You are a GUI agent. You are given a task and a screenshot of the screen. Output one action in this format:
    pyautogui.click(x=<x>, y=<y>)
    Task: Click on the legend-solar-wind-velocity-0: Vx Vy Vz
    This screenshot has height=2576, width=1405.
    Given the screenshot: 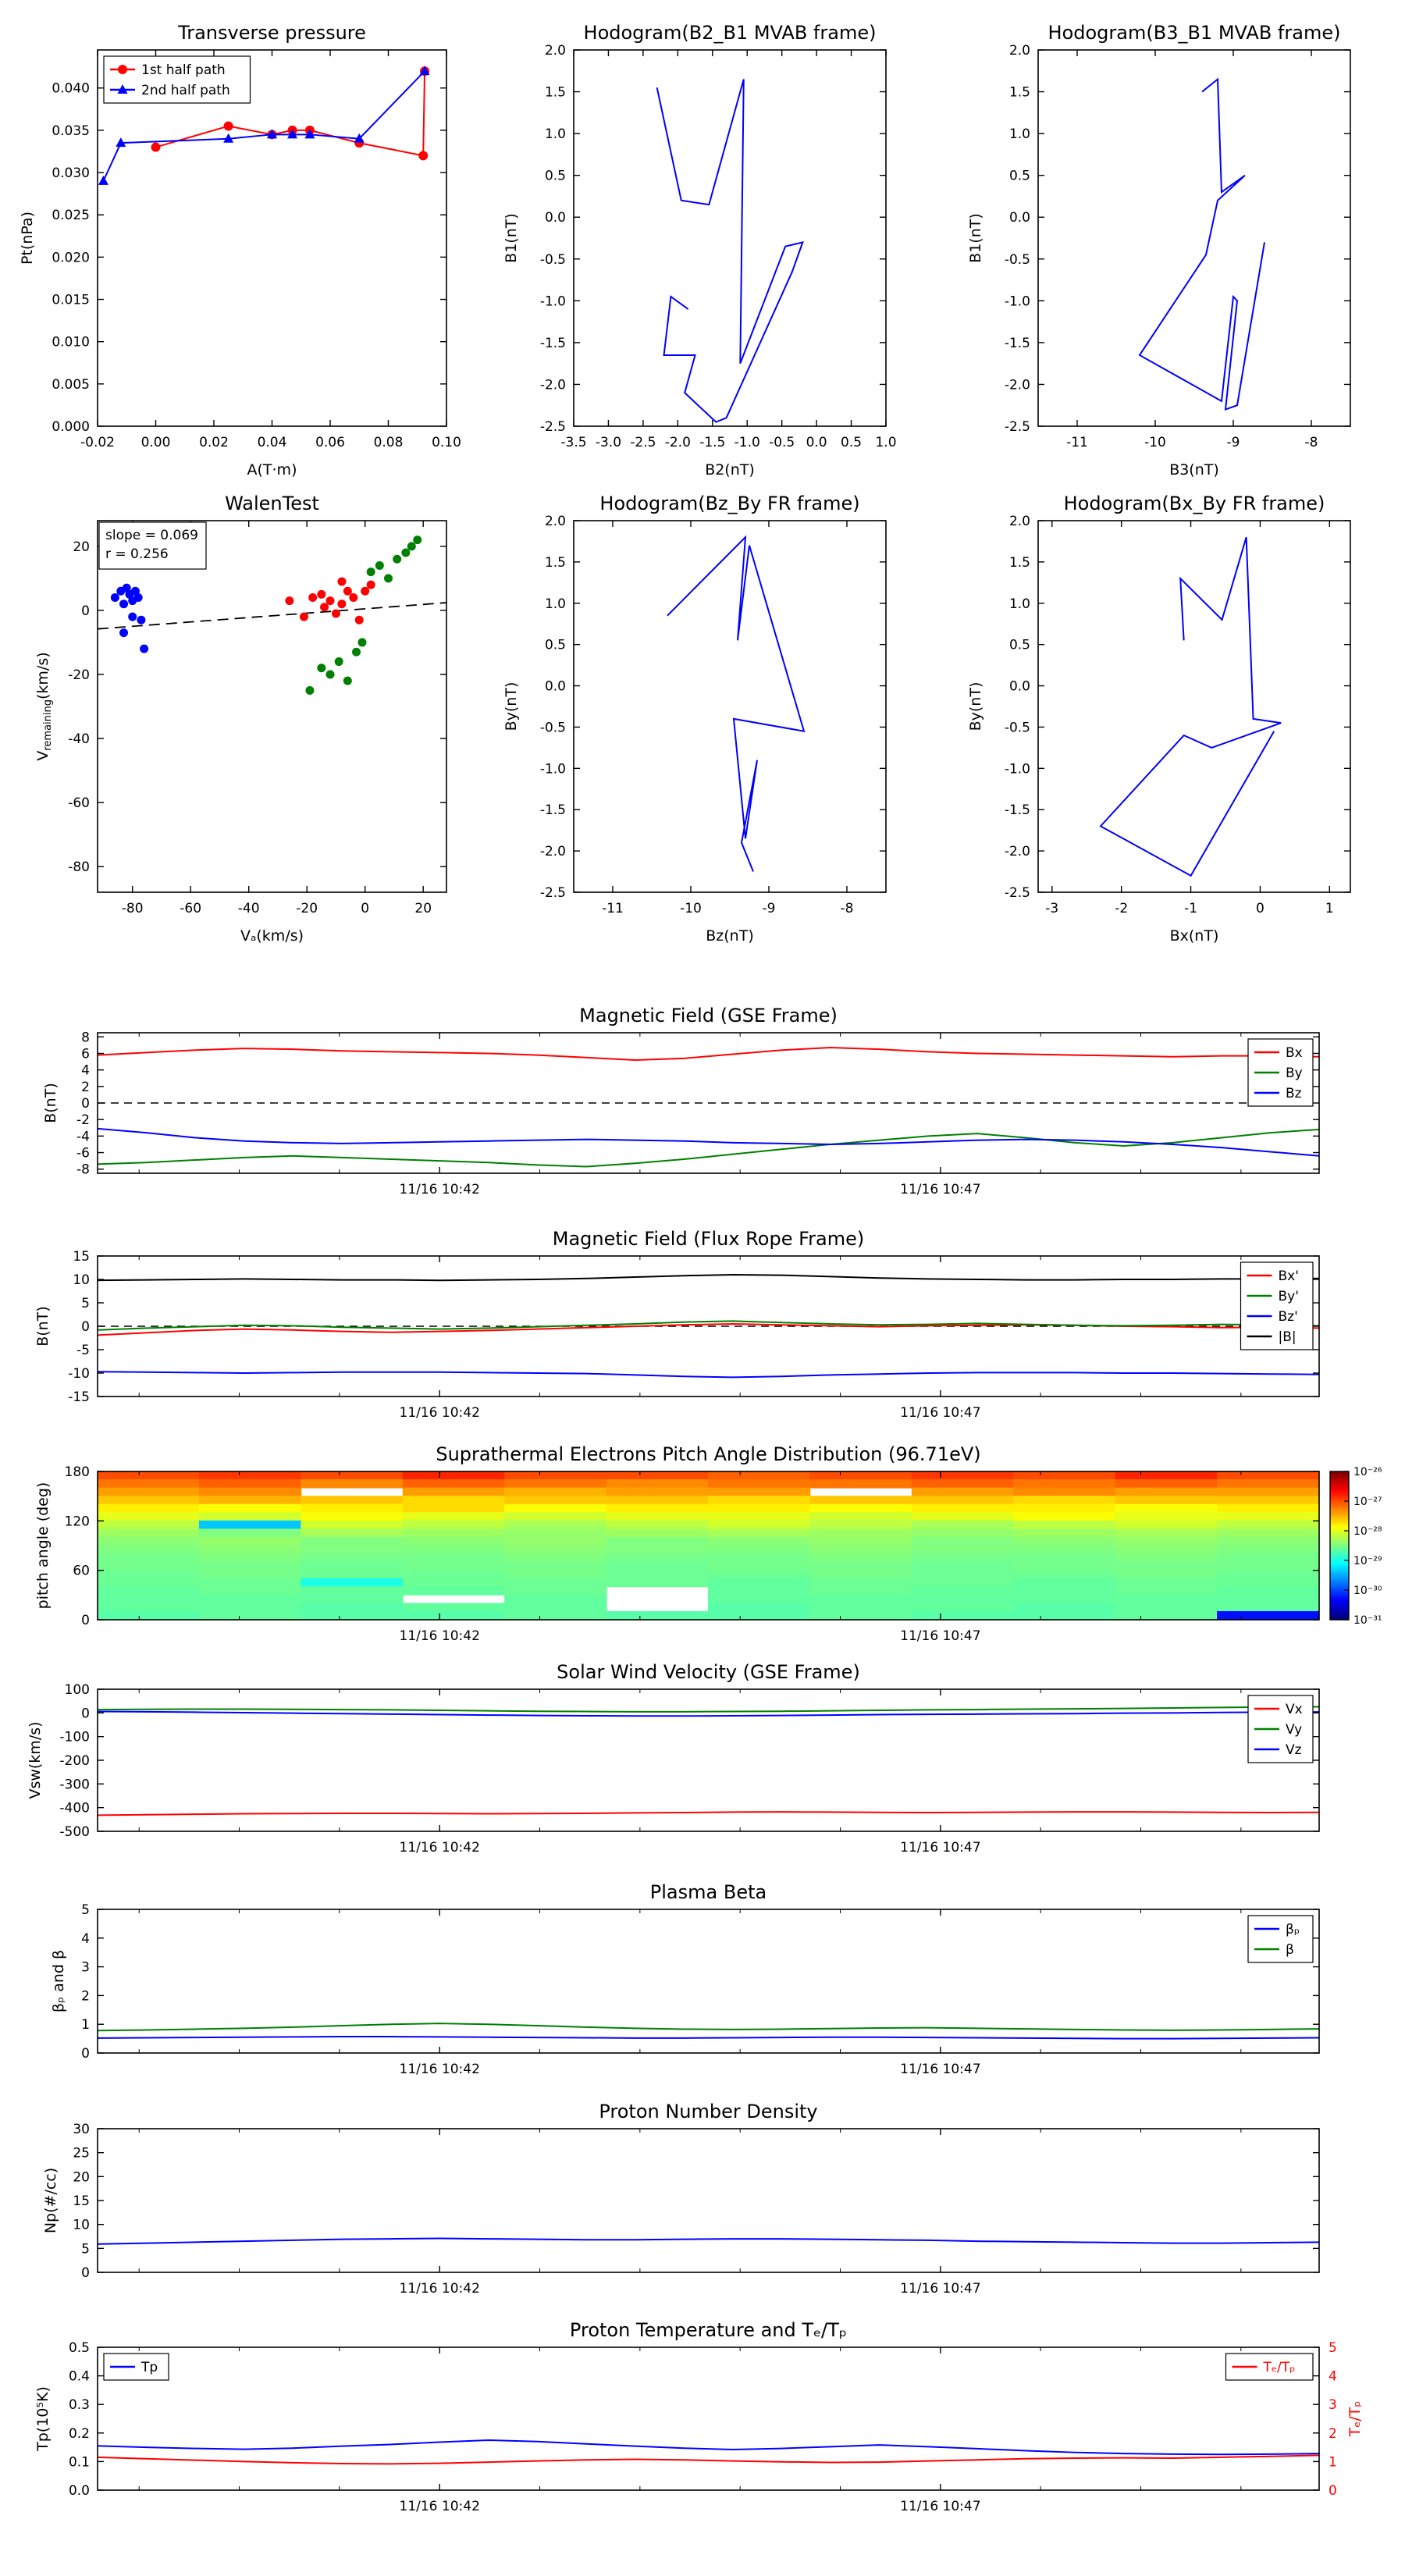 What is the action you would take?
    pyautogui.click(x=1281, y=1729)
    